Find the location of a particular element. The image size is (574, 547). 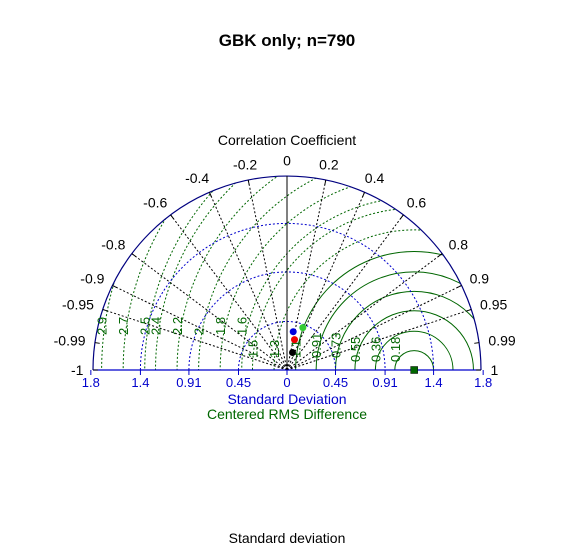

sd-axis-title: Standard Deviation is located at coordinates (286, 399).